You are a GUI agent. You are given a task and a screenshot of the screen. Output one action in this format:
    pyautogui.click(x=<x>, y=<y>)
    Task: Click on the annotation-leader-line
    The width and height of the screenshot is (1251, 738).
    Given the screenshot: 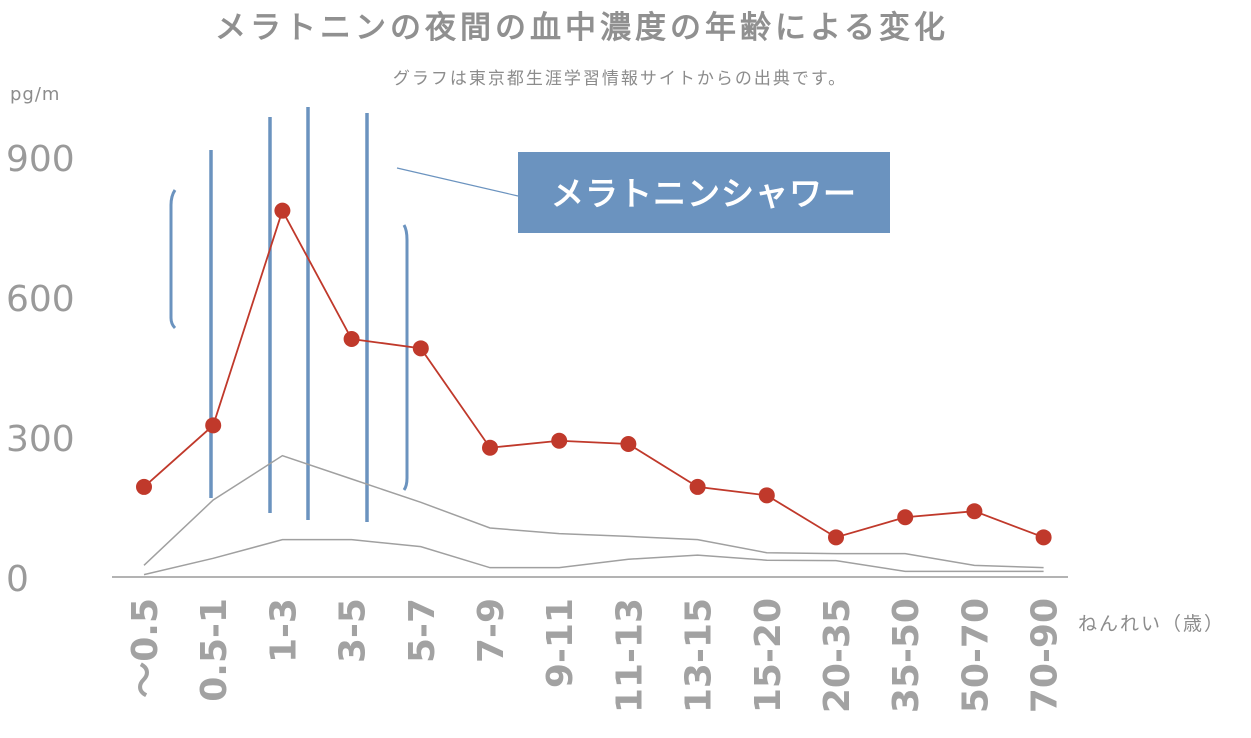 What is the action you would take?
    pyautogui.click(x=457, y=182)
    